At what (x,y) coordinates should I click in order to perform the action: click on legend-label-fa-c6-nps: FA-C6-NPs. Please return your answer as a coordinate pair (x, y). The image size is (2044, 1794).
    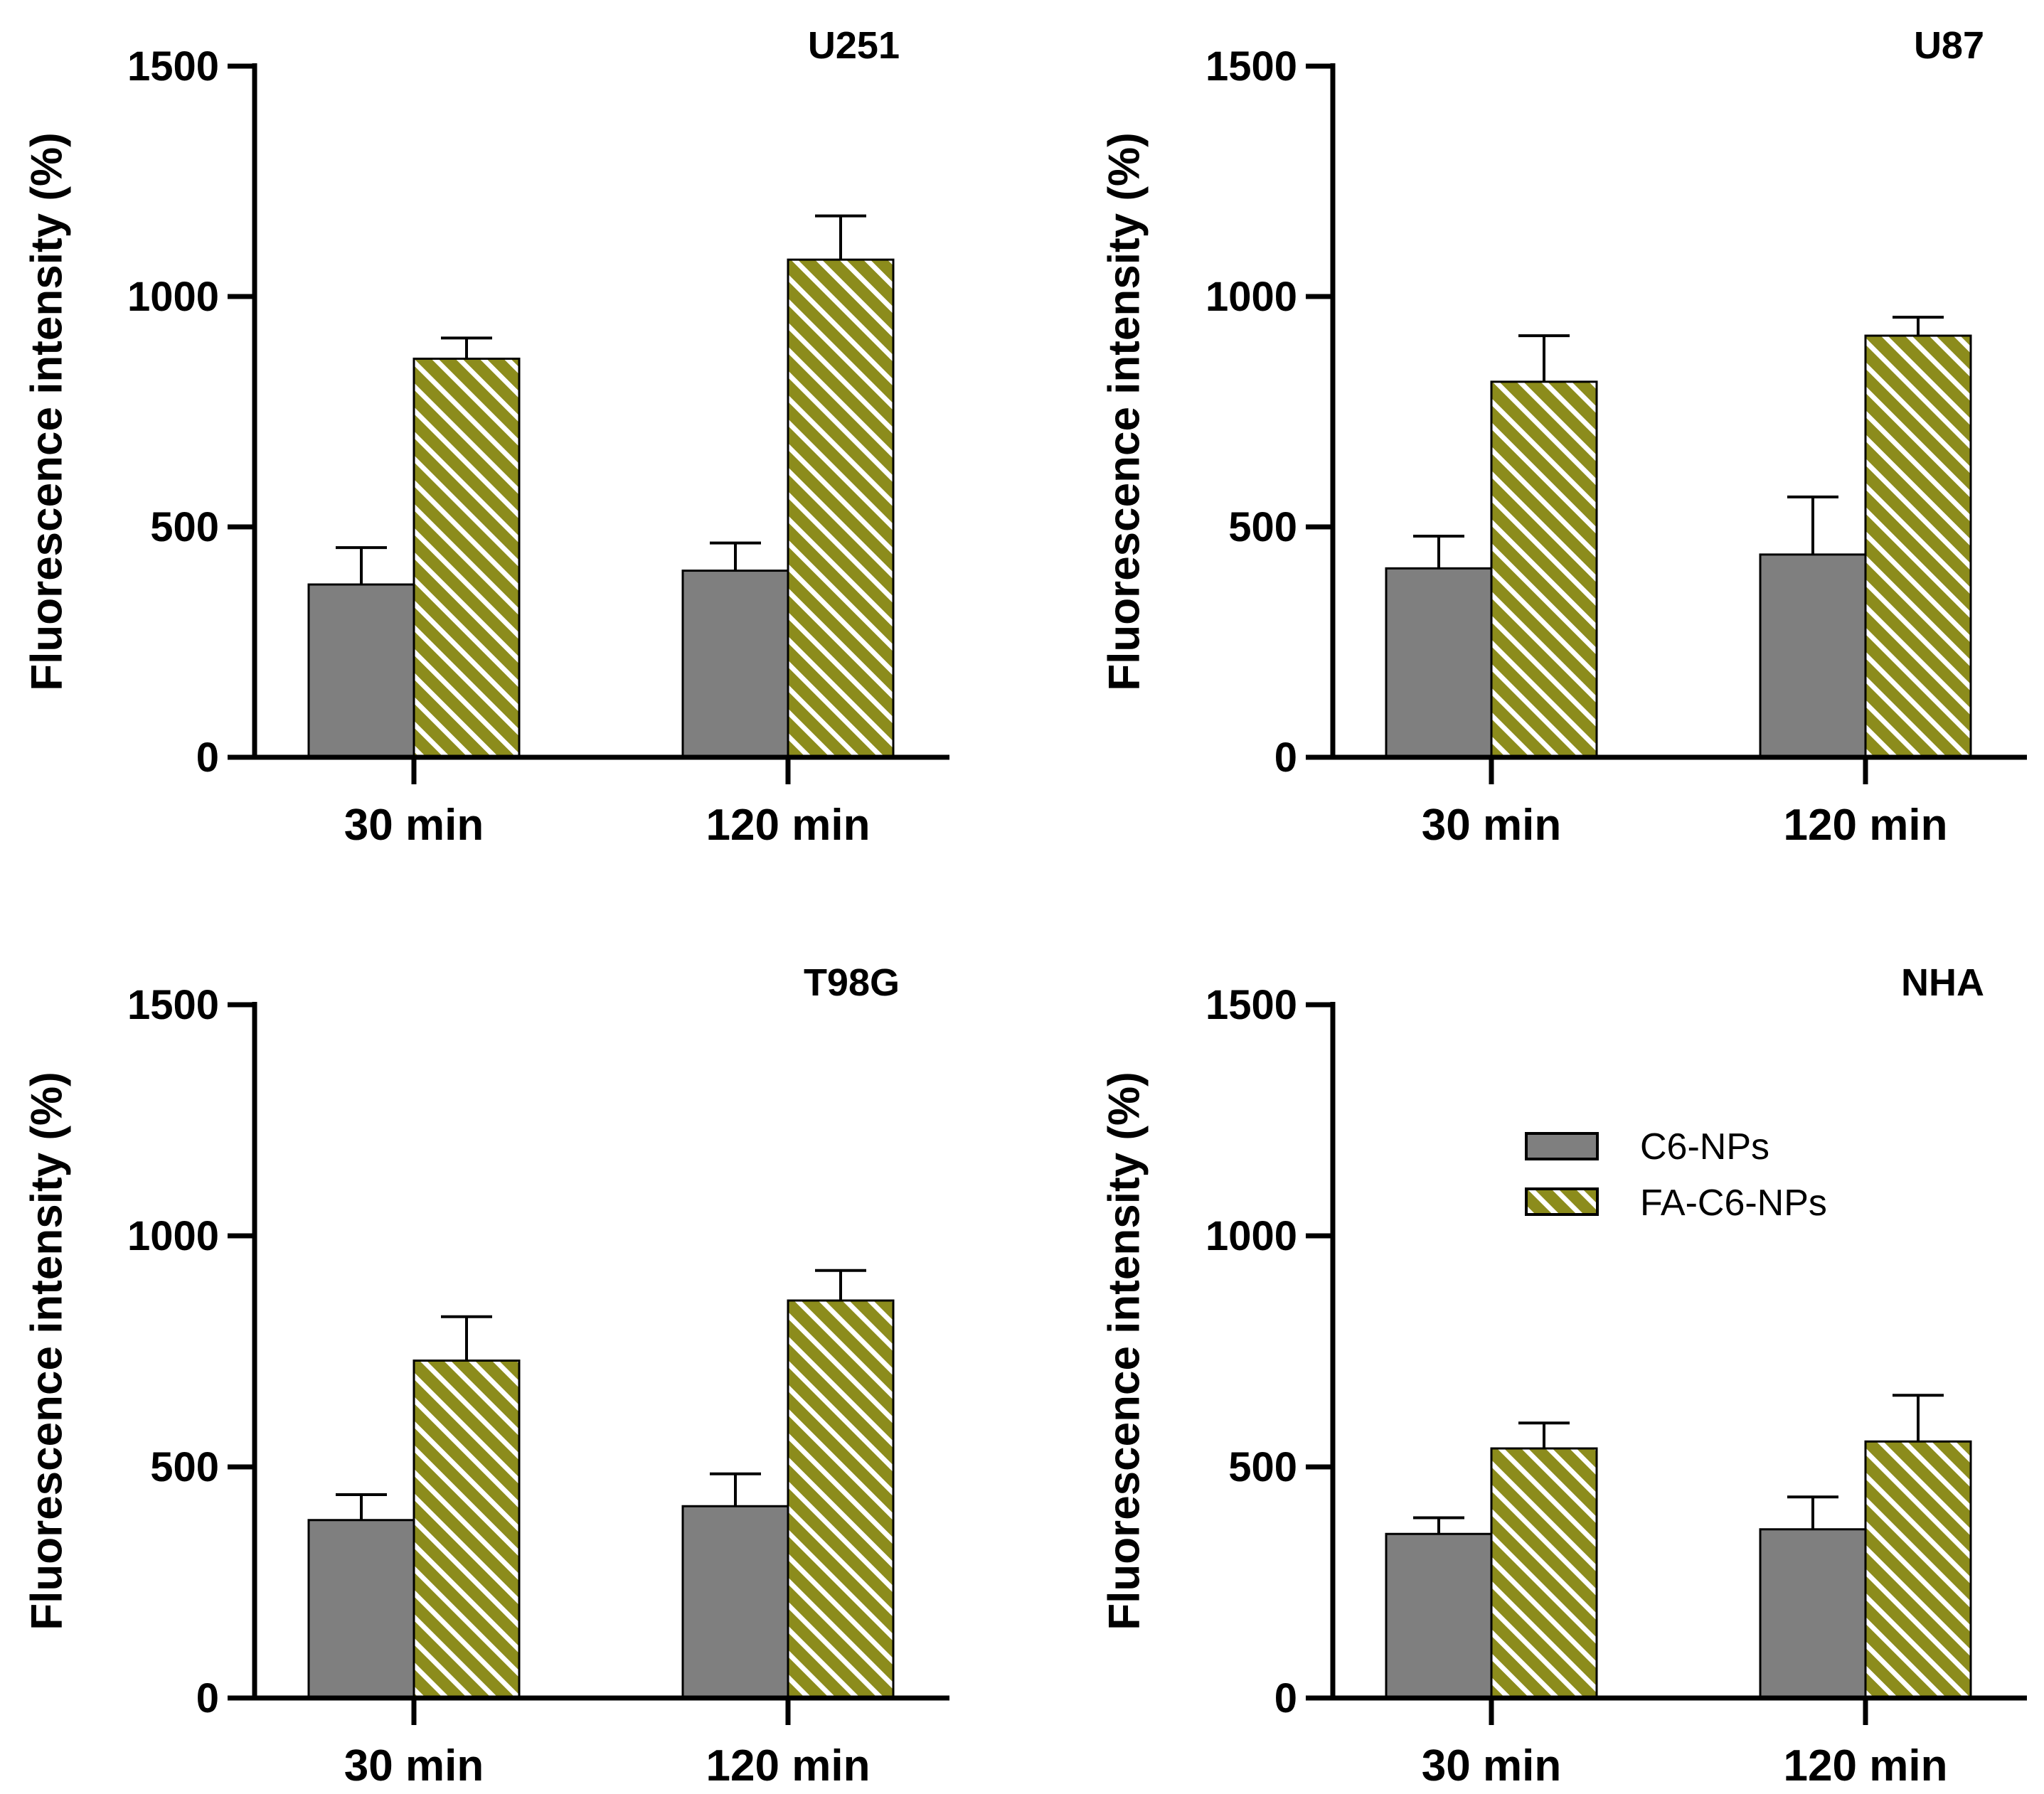
    Looking at the image, I should click on (1733, 1203).